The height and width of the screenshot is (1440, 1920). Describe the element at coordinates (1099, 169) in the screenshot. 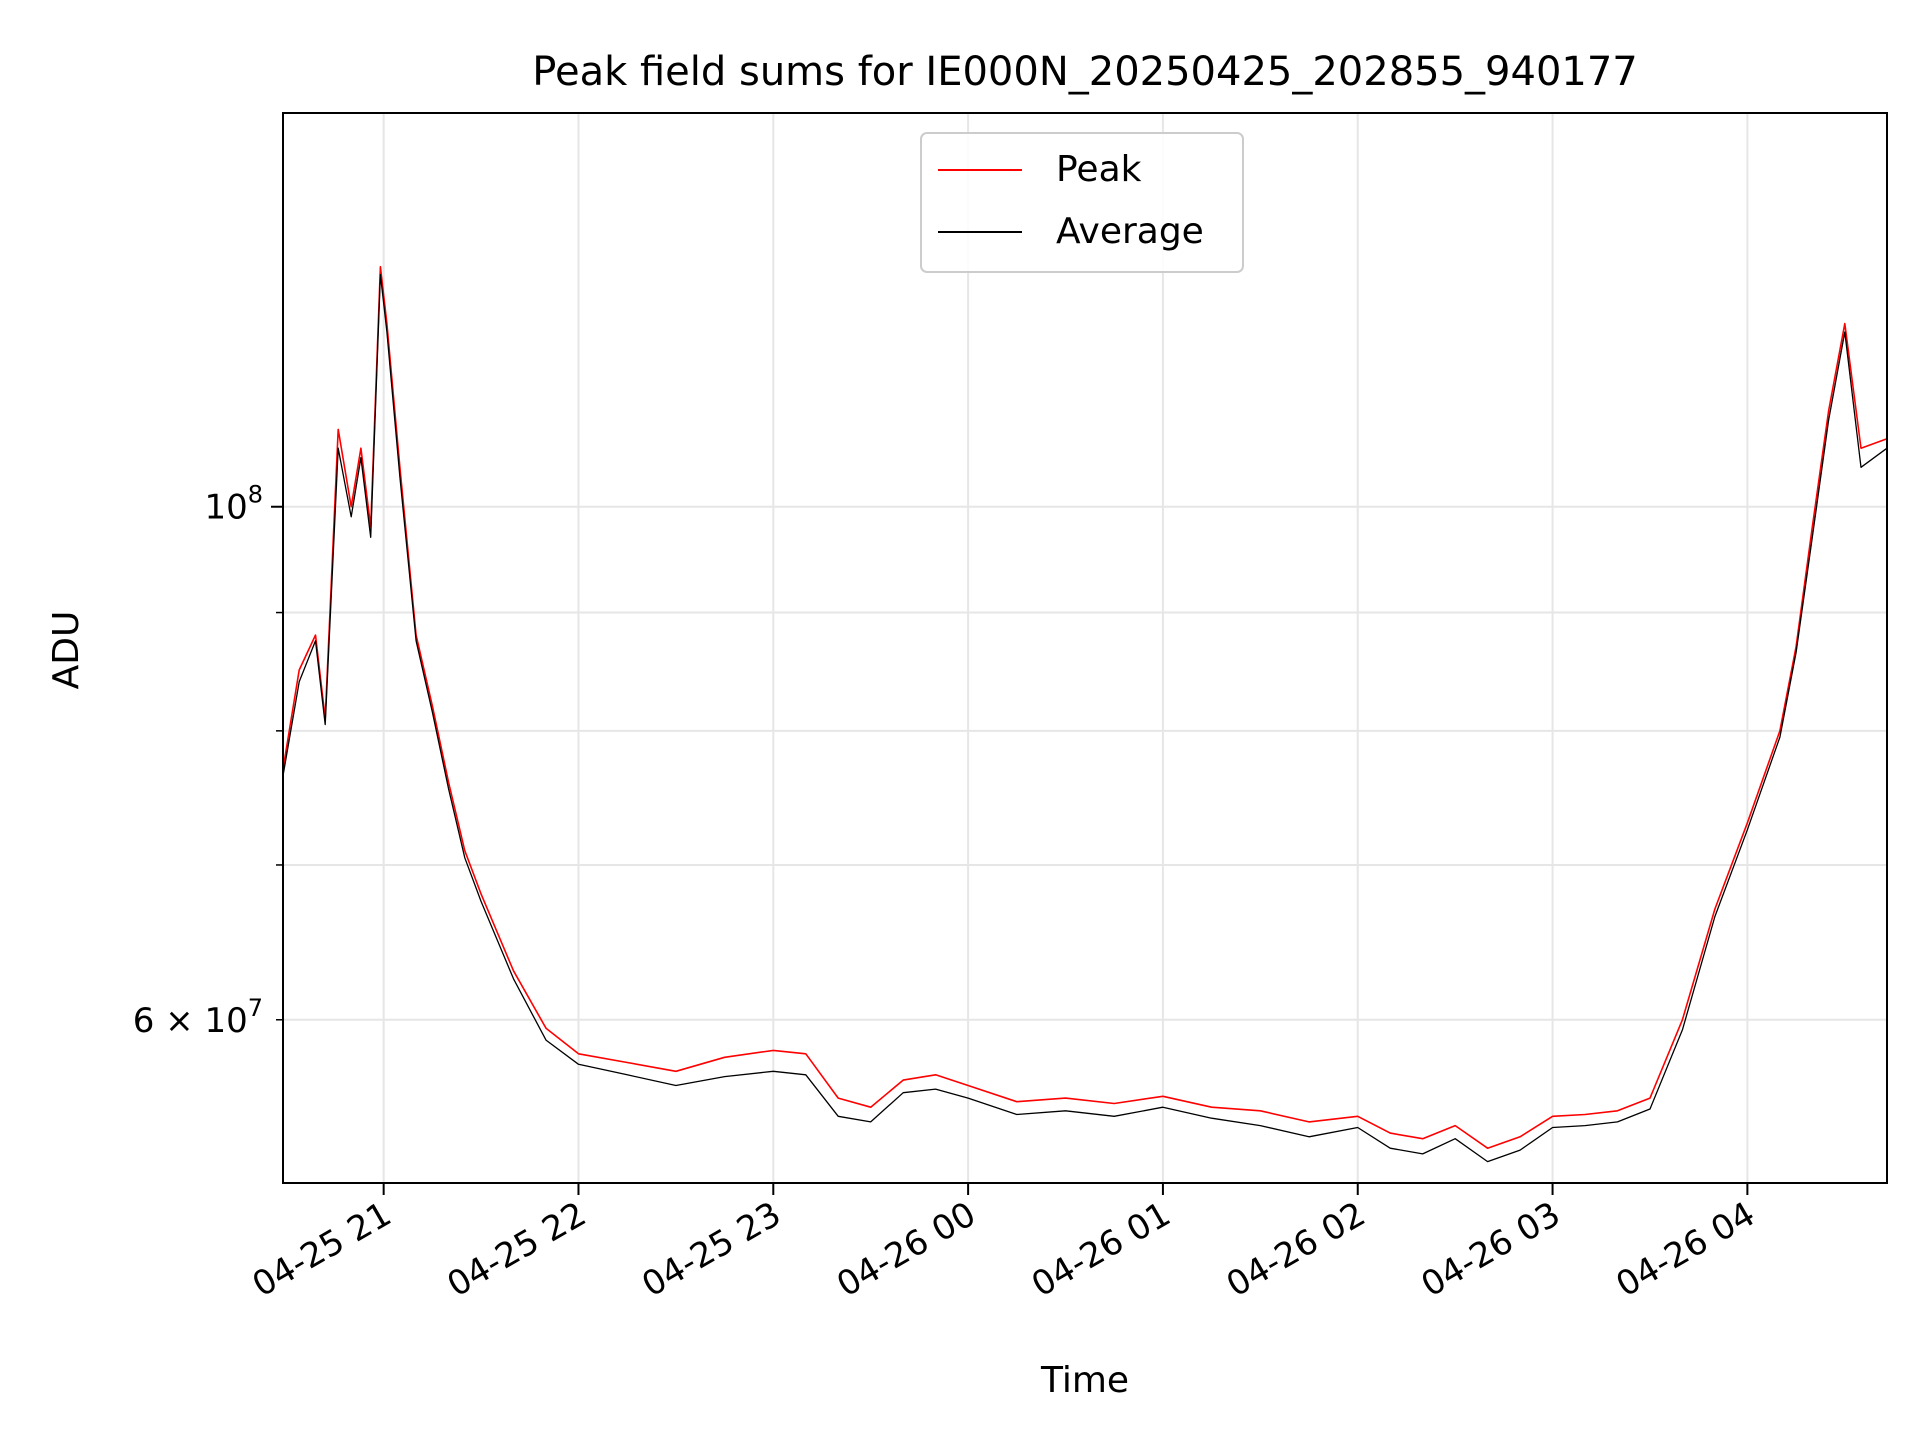

I see `legend-label-peak: Peak` at that location.